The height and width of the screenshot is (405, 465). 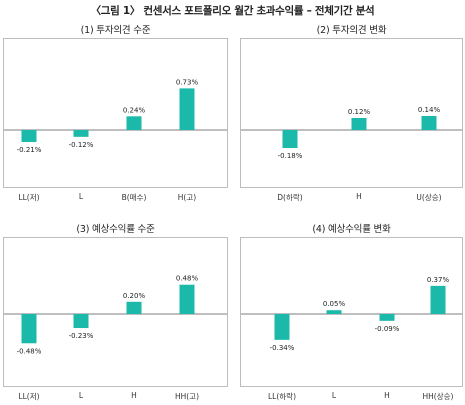 I want to click on category-label-4: HH(고), so click(x=187, y=396).